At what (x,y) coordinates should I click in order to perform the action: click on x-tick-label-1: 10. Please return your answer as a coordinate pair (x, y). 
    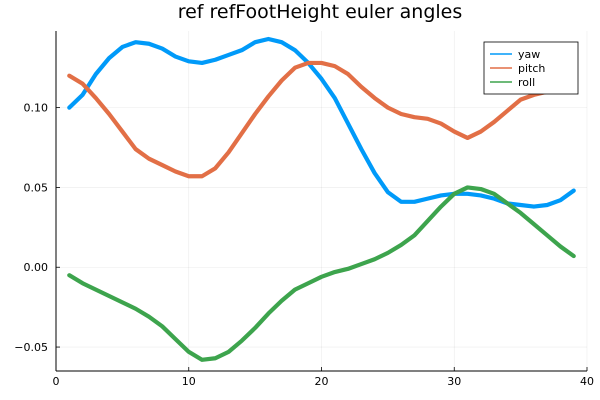
    Looking at the image, I should click on (189, 381).